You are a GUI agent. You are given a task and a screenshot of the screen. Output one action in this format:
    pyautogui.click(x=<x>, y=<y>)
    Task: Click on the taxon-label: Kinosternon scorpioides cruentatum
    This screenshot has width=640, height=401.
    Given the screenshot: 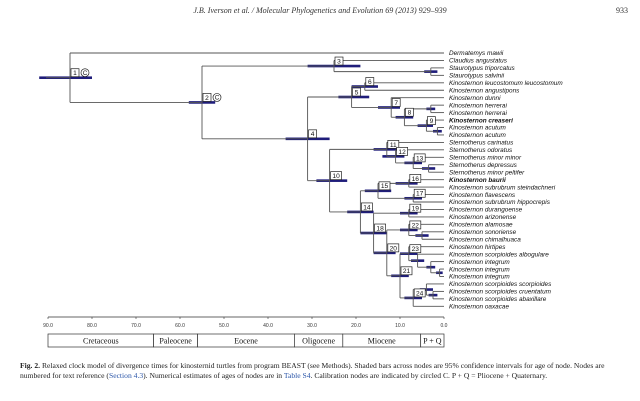 What is the action you would take?
    pyautogui.click(x=500, y=292)
    